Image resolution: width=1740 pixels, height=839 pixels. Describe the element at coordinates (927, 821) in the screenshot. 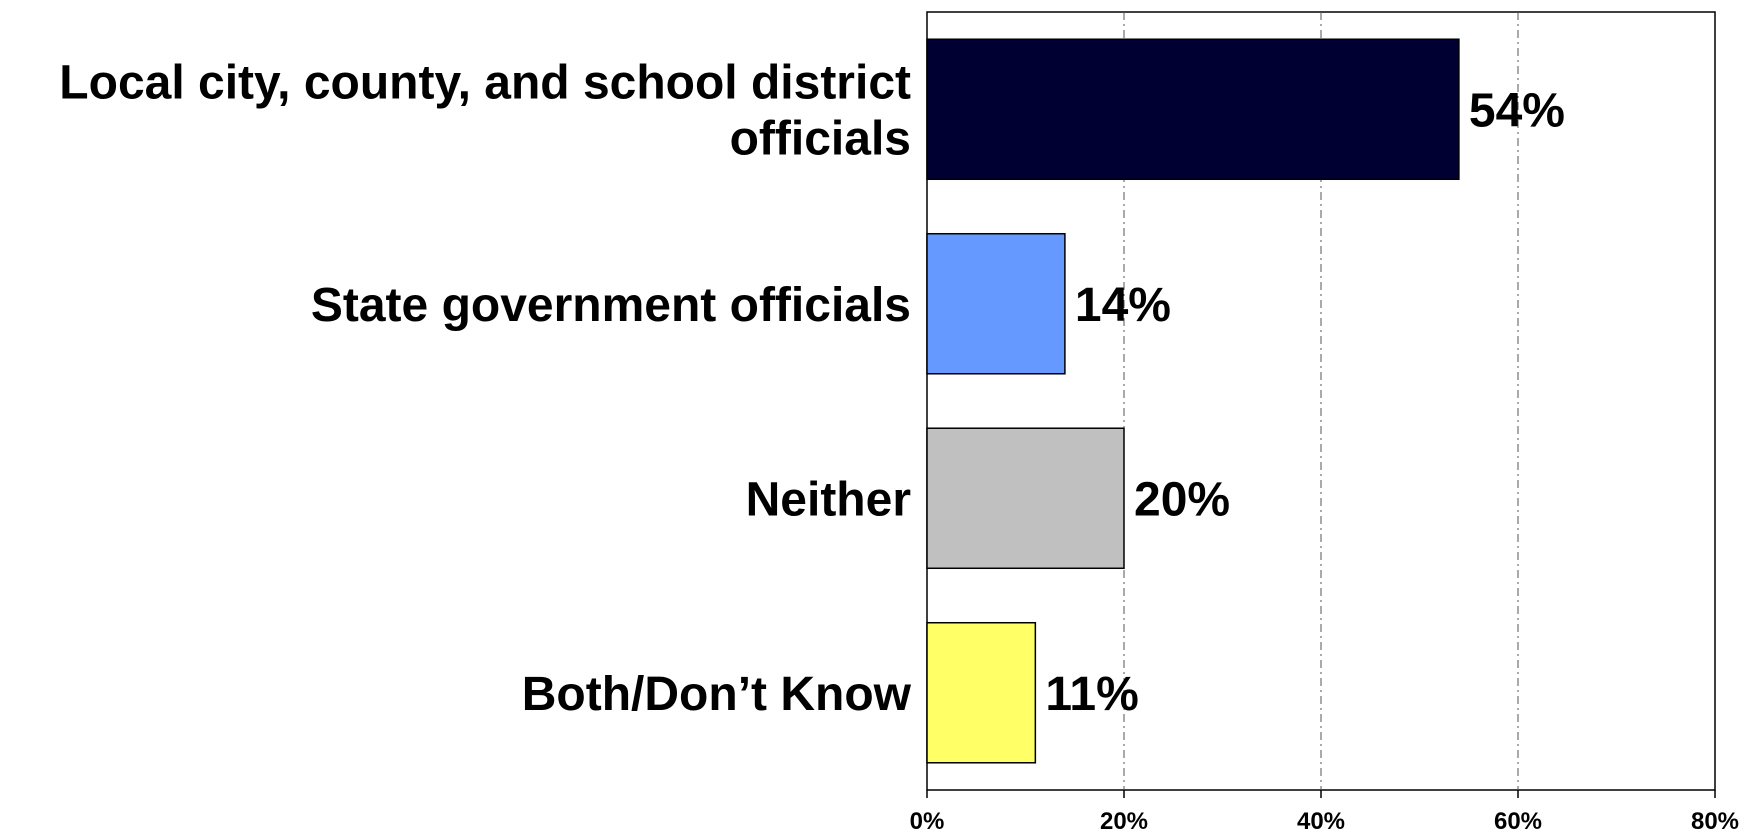

I see `x-tick-label: 0%` at that location.